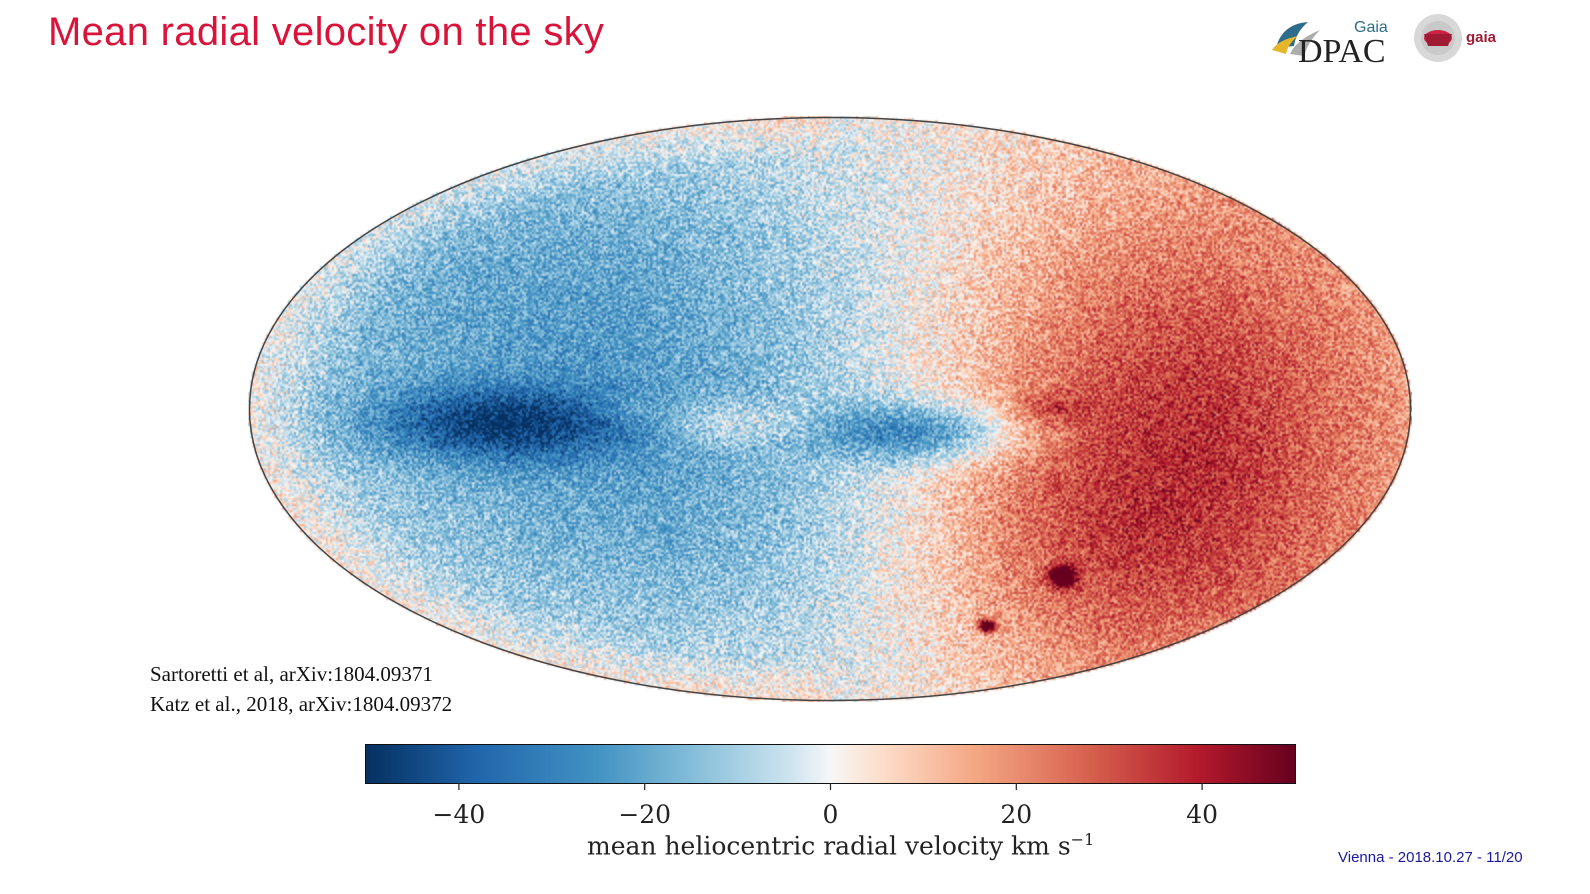 The height and width of the screenshot is (894, 1590). What do you see at coordinates (1430, 857) in the screenshot?
I see `slide-footer: Vienna - 2018.10.27 - 11/20` at bounding box center [1430, 857].